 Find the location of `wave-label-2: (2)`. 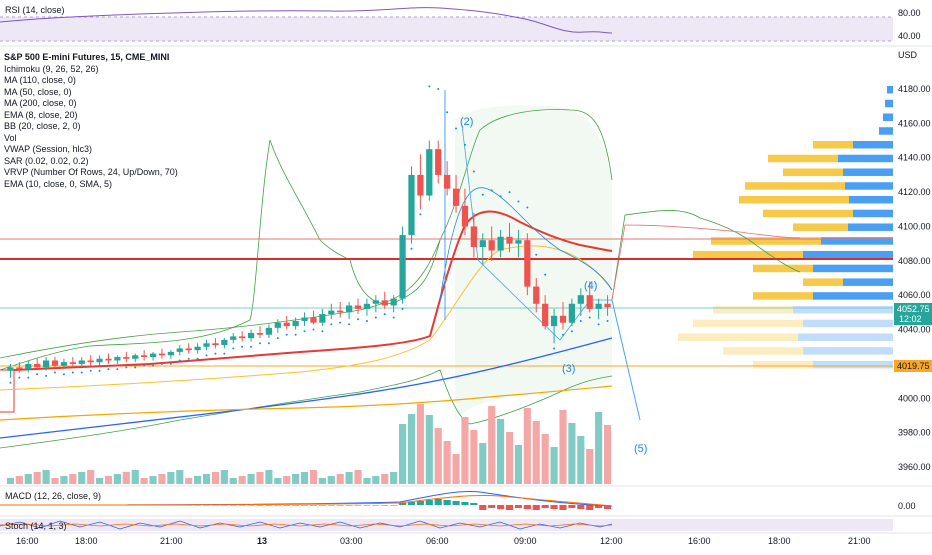

wave-label-2: (2) is located at coordinates (466, 122).